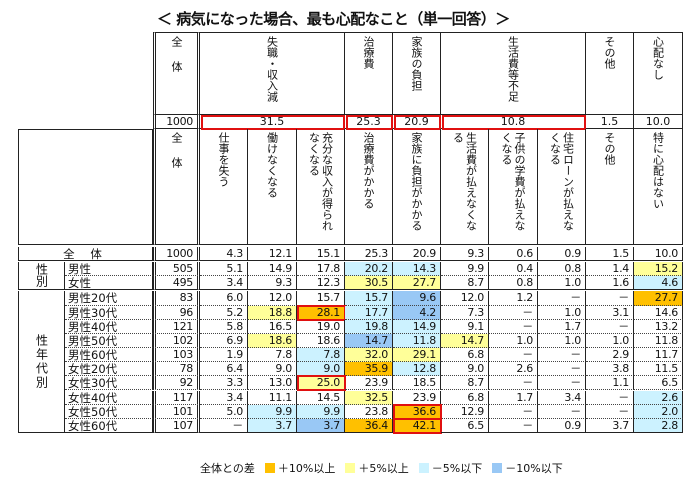 The image size is (700, 479). I want to click on data-cell: 6.9, so click(224, 341).